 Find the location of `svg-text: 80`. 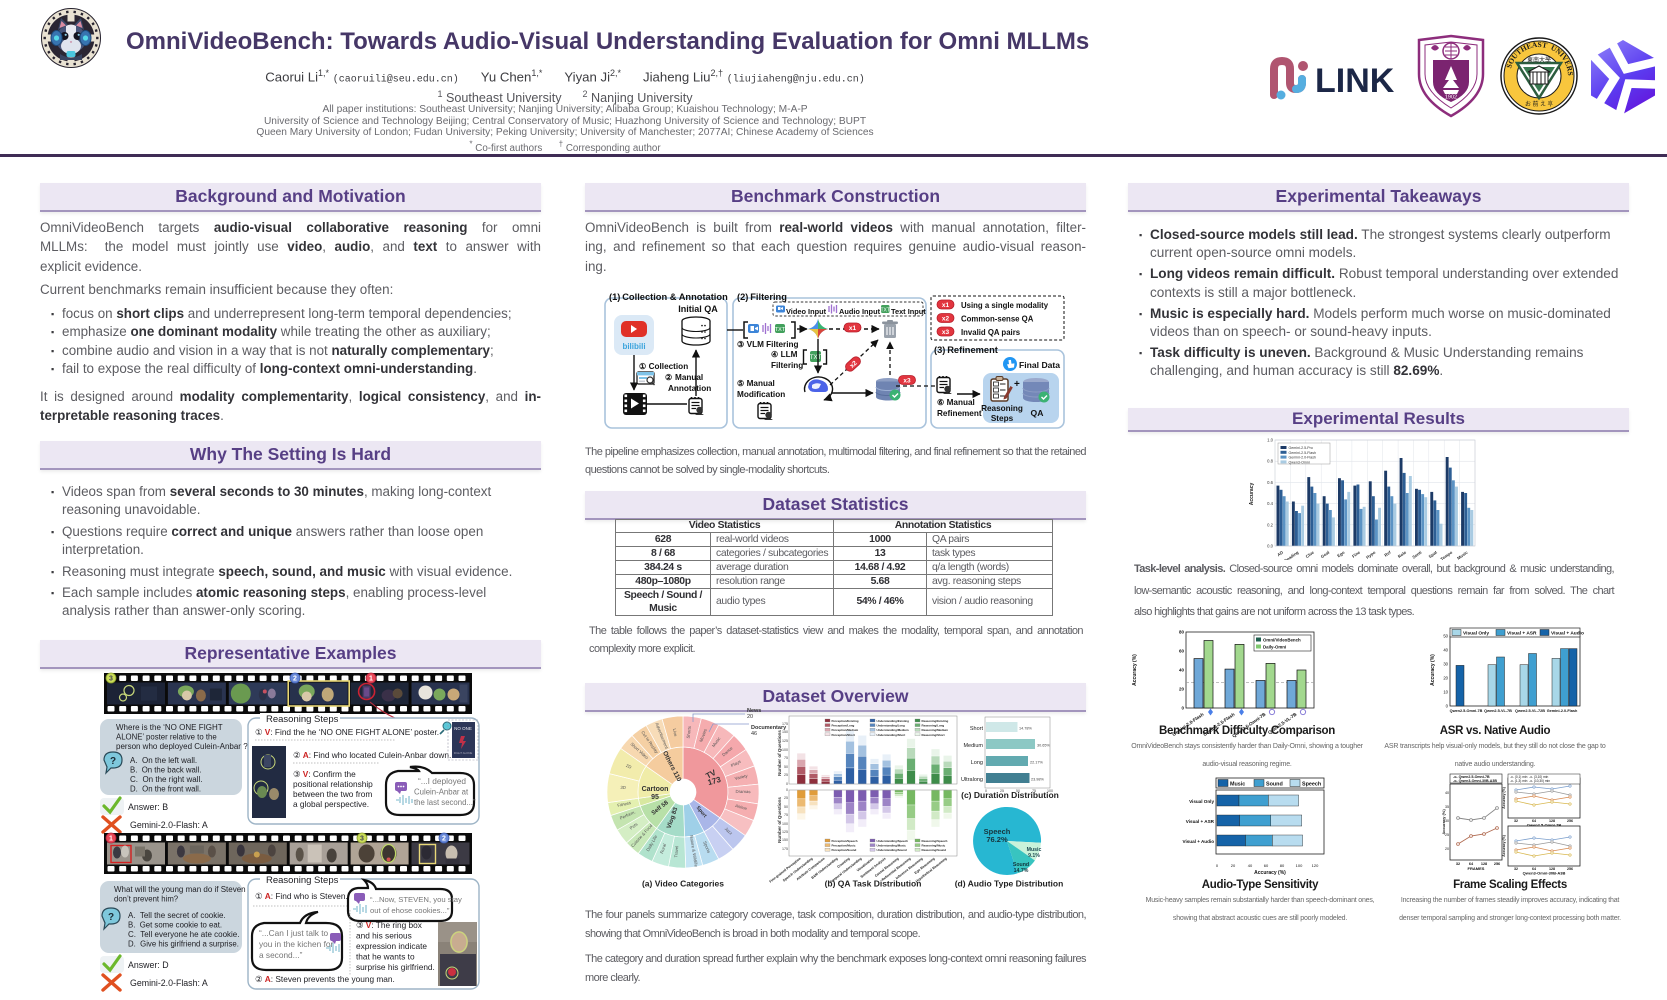

svg-text: 80 is located at coordinates (1182, 632).